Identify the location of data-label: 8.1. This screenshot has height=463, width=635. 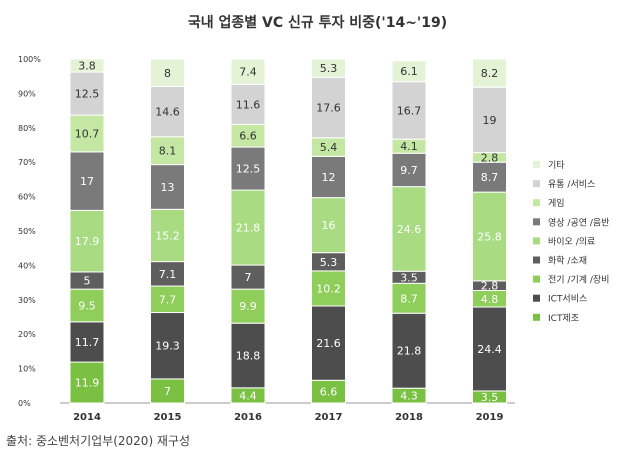
(168, 151).